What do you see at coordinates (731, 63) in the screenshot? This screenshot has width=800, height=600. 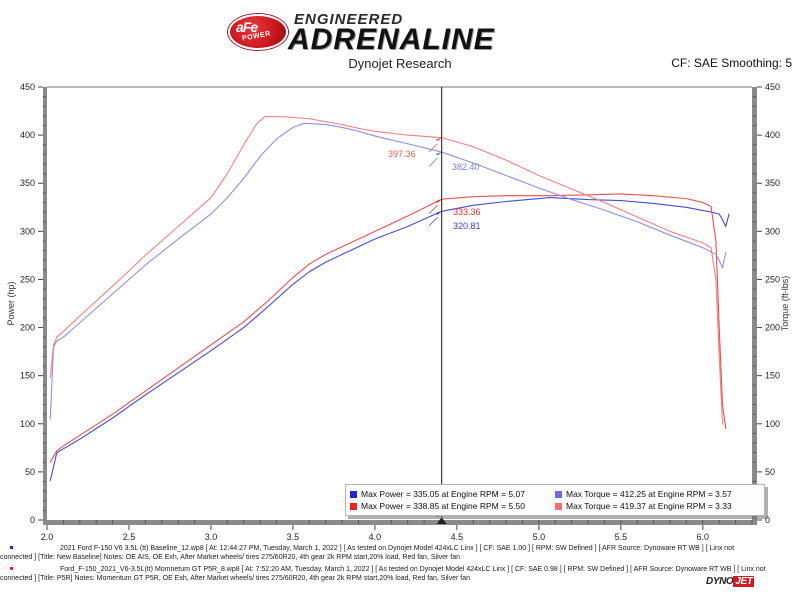 I see `cf-smoothing-label: CF: SAE Smoothing: 5` at bounding box center [731, 63].